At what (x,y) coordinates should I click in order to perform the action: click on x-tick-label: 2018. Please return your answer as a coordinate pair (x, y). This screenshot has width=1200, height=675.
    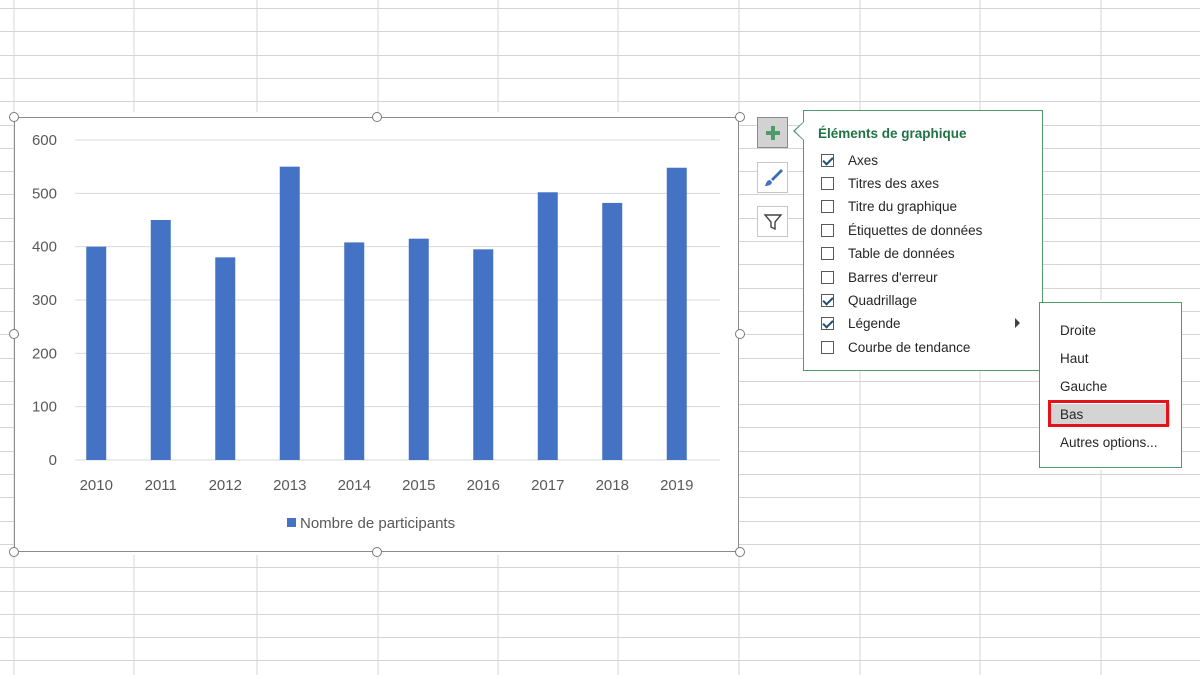
    Looking at the image, I should click on (612, 485).